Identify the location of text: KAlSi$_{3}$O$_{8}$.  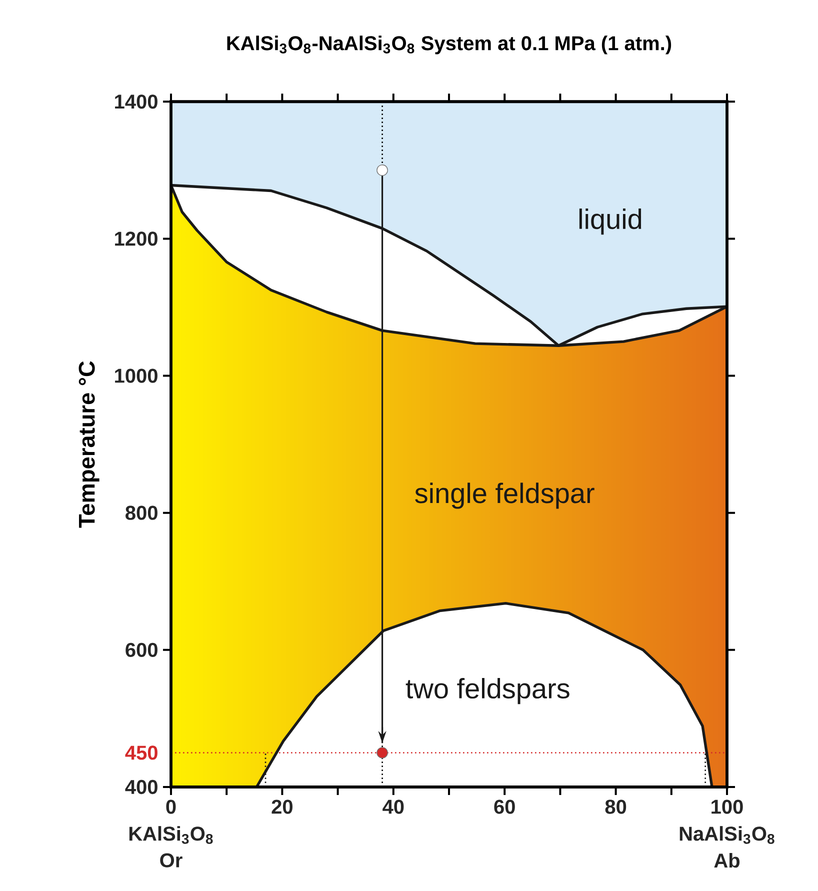
(171, 835).